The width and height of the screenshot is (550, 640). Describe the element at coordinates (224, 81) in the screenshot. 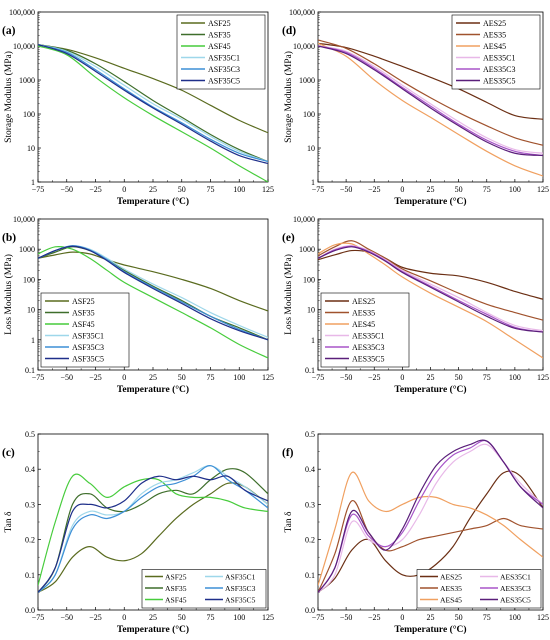

I see `legend-label: ASF35C5` at that location.